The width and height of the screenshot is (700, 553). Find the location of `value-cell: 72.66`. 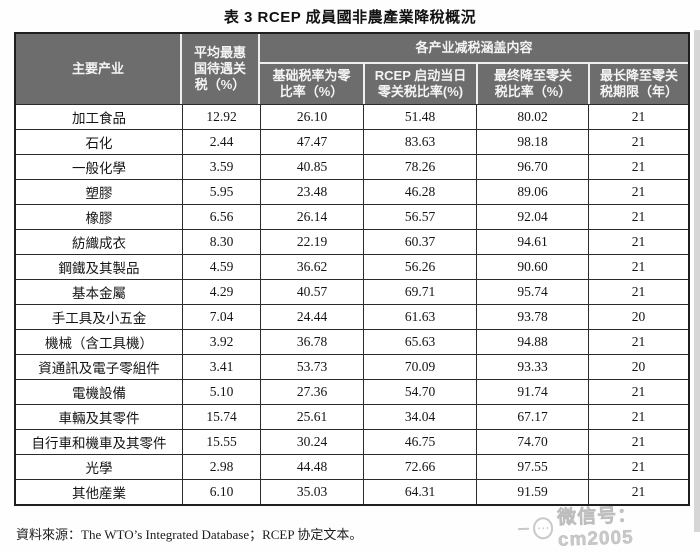

value-cell: 72.66 is located at coordinates (419, 466).